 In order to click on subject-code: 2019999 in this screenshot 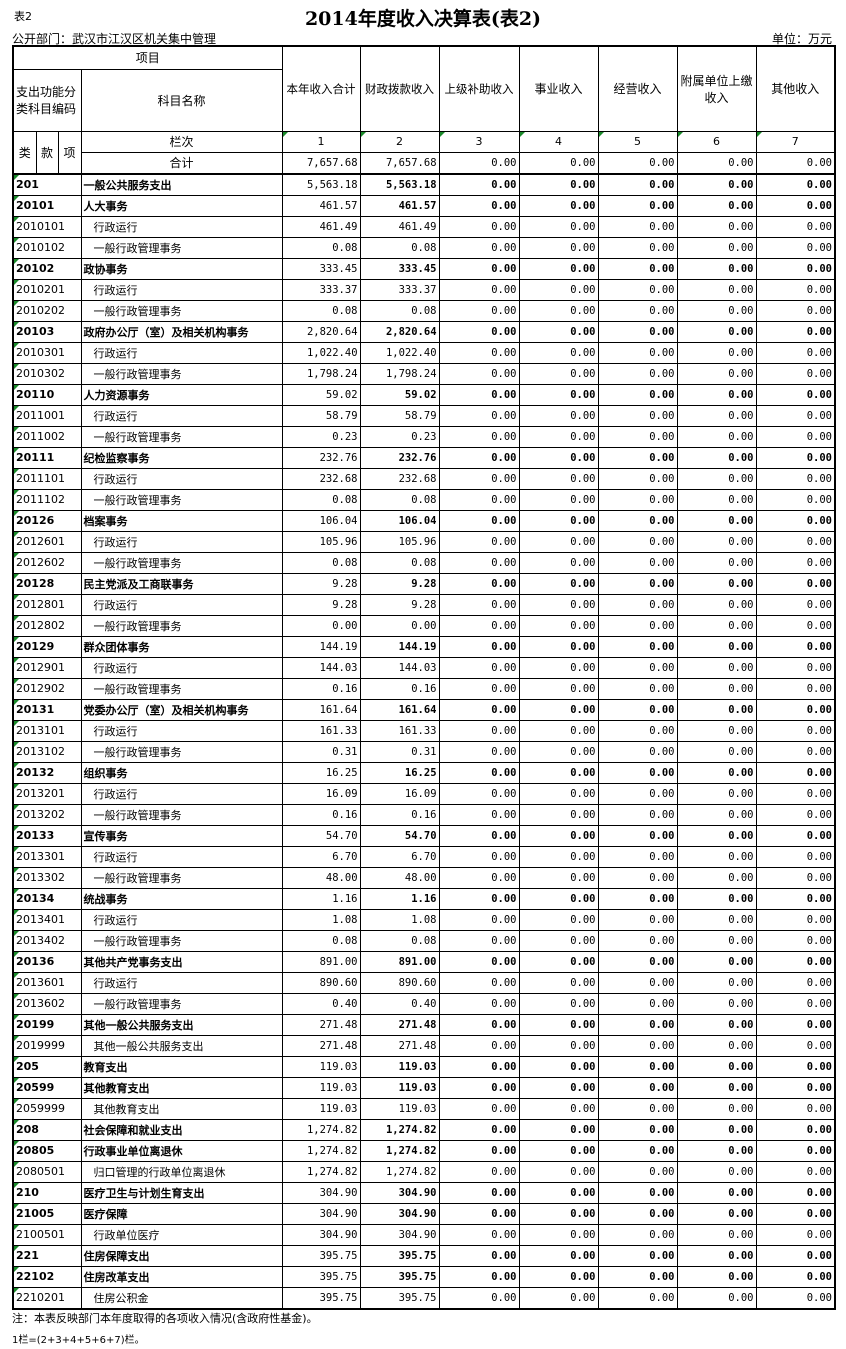, I will do `click(47, 1045)`.